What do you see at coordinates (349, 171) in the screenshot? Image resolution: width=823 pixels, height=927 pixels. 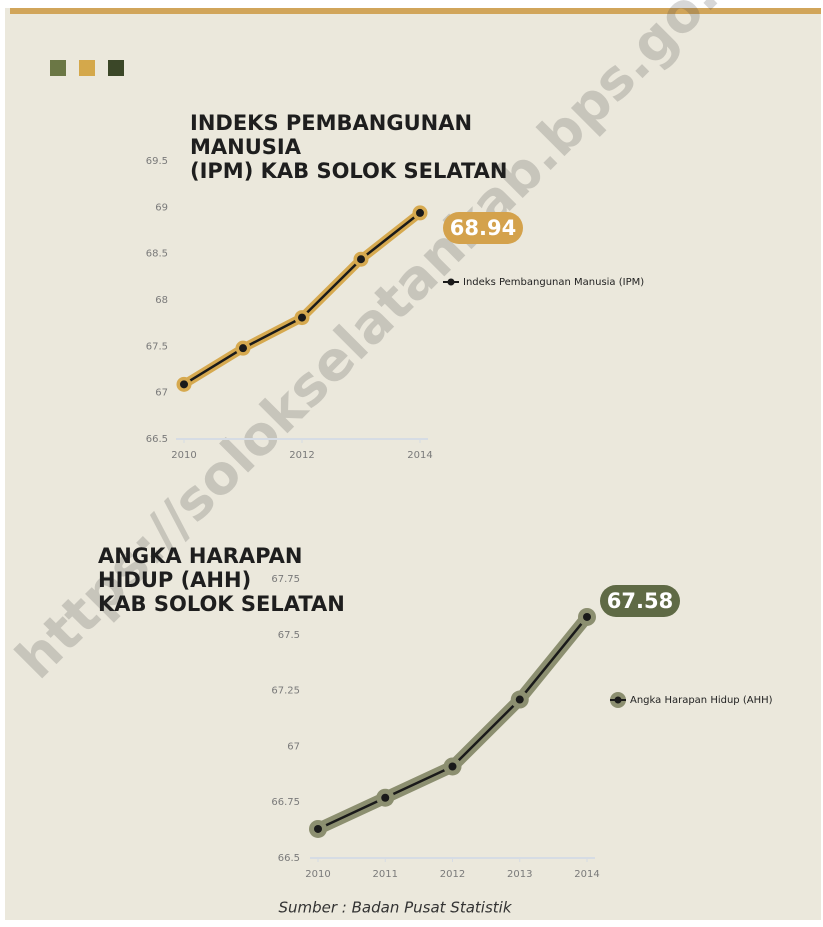 I see `chart-title: (IPM) KAB SOLOK SELATAN` at bounding box center [349, 171].